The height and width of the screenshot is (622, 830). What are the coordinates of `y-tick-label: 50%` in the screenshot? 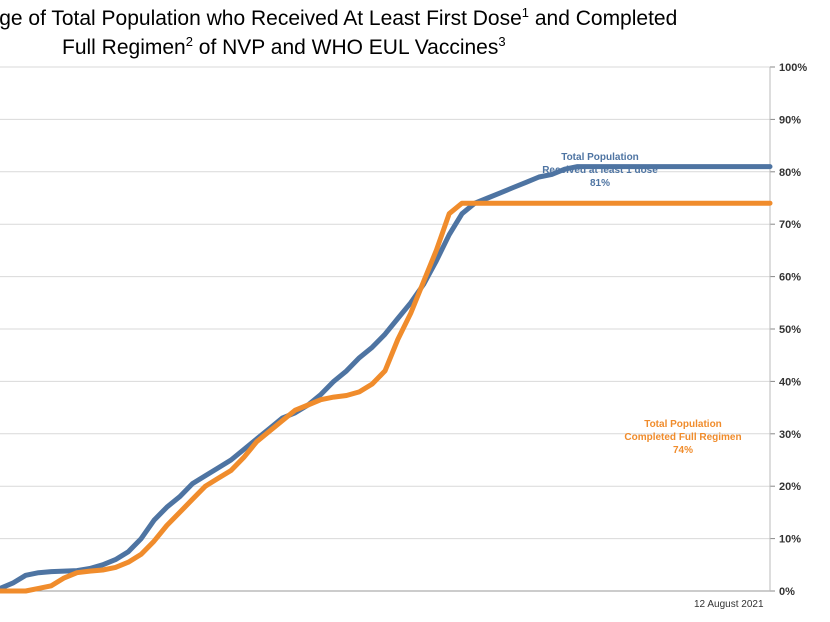 It's located at (790, 330).